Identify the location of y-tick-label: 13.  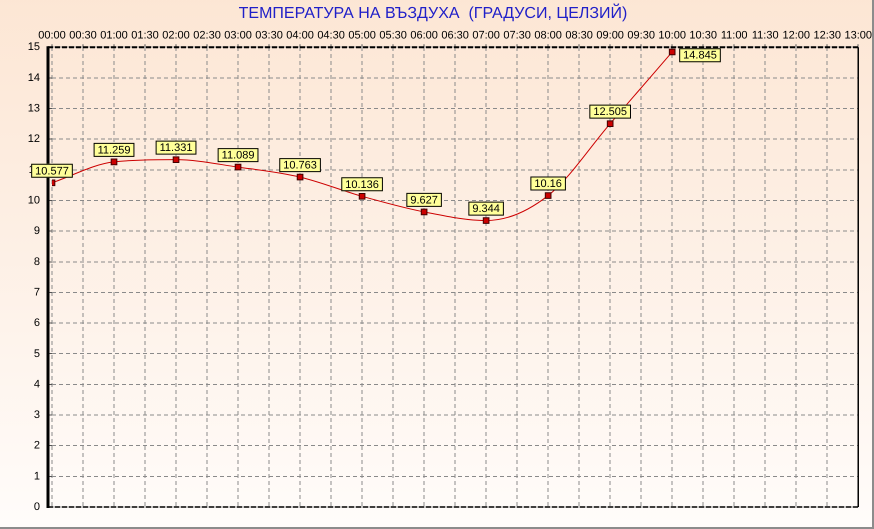
(34, 108).